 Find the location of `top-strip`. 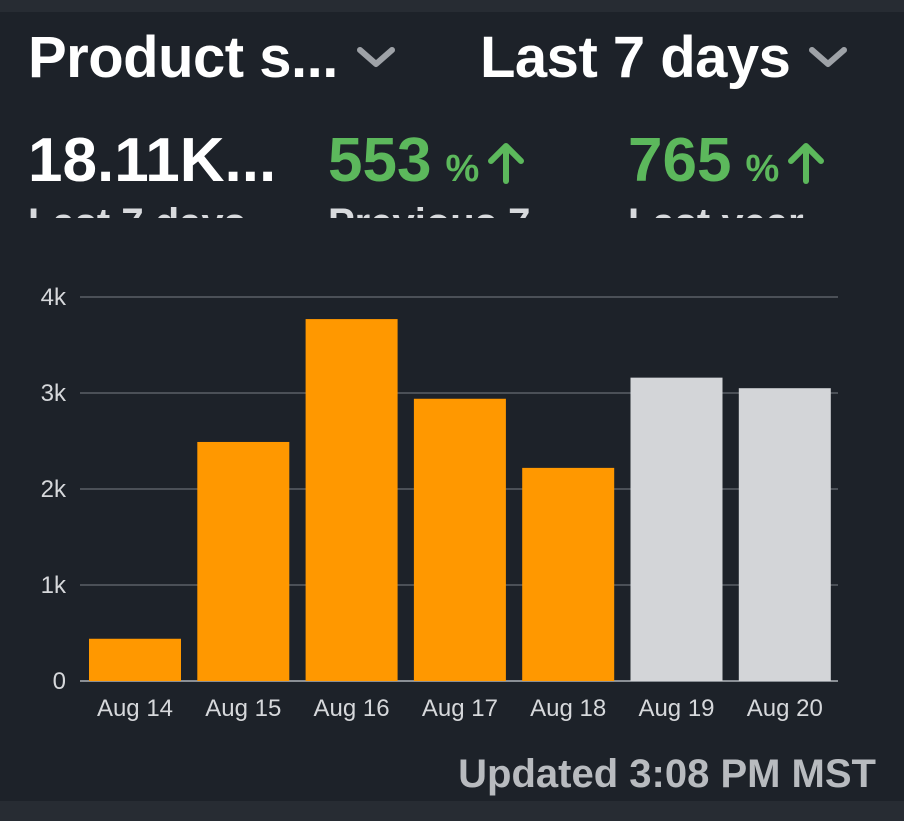

top-strip is located at coordinates (452, 6).